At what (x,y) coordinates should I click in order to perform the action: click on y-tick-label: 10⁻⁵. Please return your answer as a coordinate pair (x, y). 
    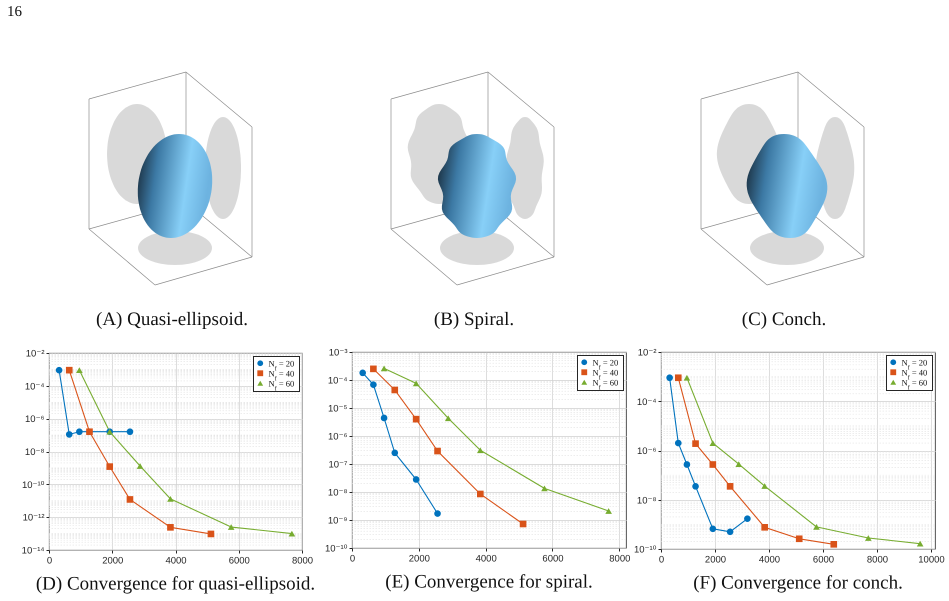
    Looking at the image, I should click on (338, 409).